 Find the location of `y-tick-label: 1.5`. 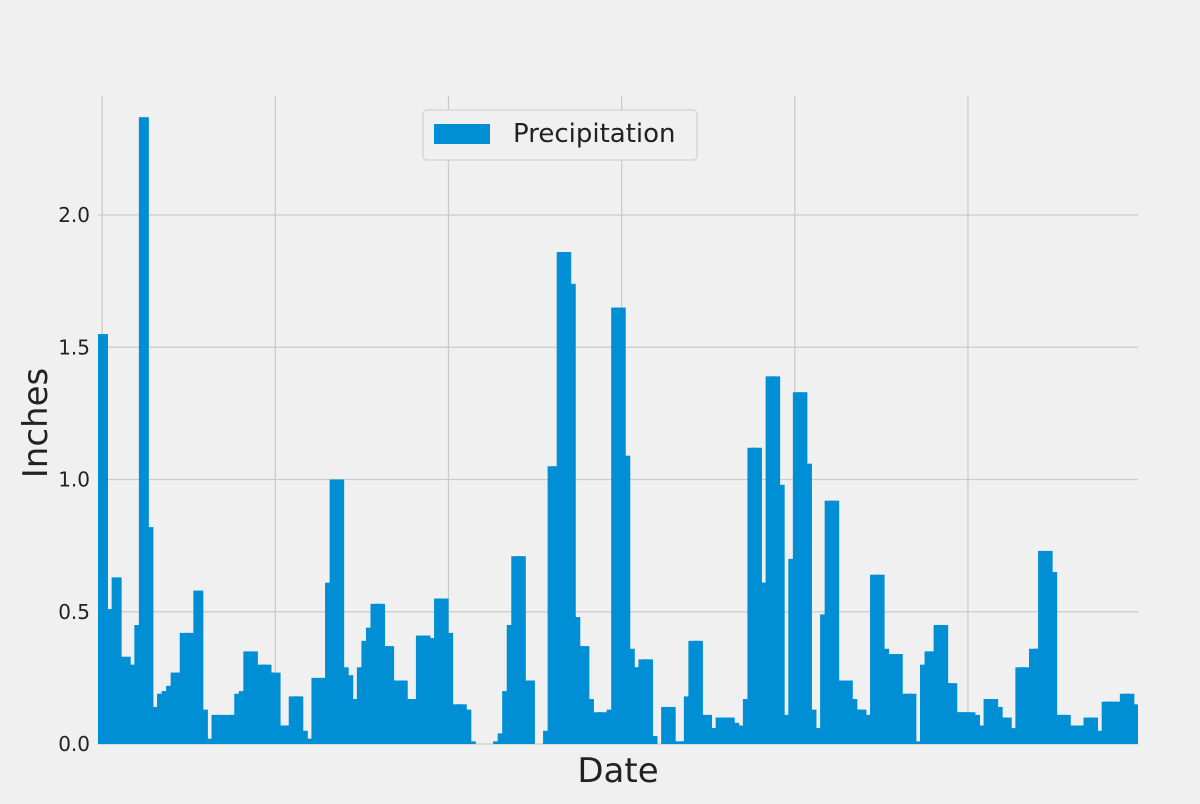

y-tick-label: 1.5 is located at coordinates (74, 347).